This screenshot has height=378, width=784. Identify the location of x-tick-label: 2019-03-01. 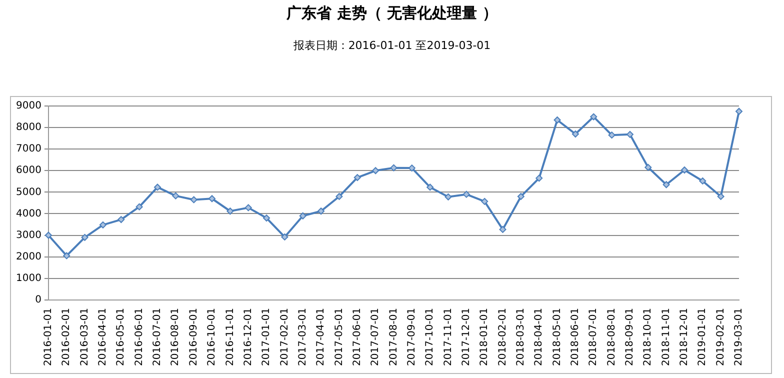
(739, 337).